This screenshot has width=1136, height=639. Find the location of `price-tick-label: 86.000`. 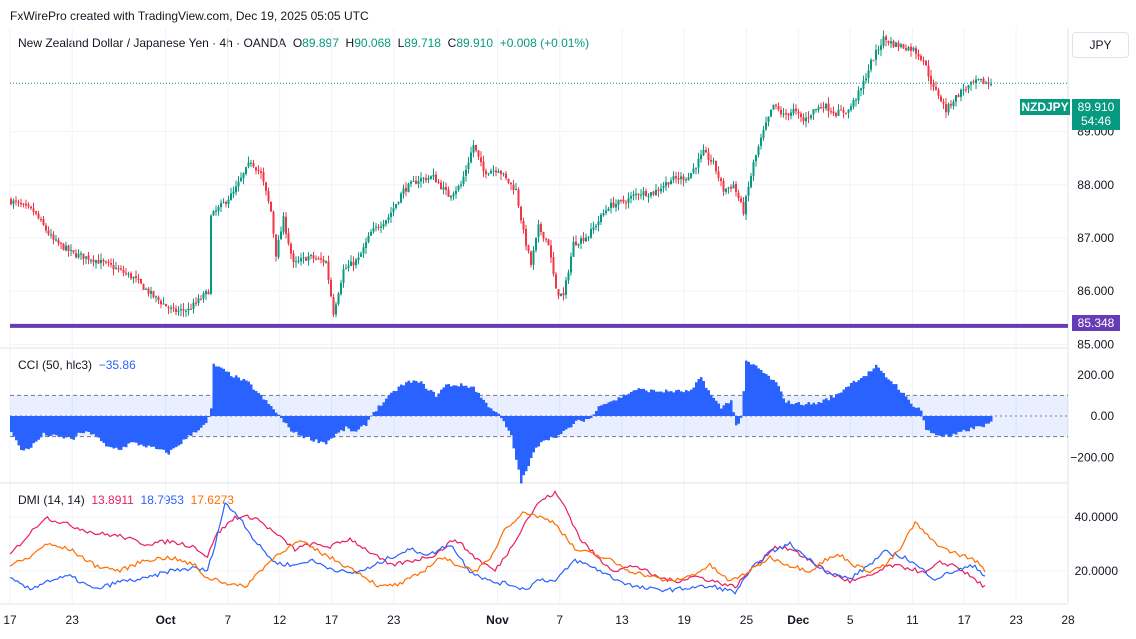

price-tick-label: 86.000 is located at coordinates (1095, 291).